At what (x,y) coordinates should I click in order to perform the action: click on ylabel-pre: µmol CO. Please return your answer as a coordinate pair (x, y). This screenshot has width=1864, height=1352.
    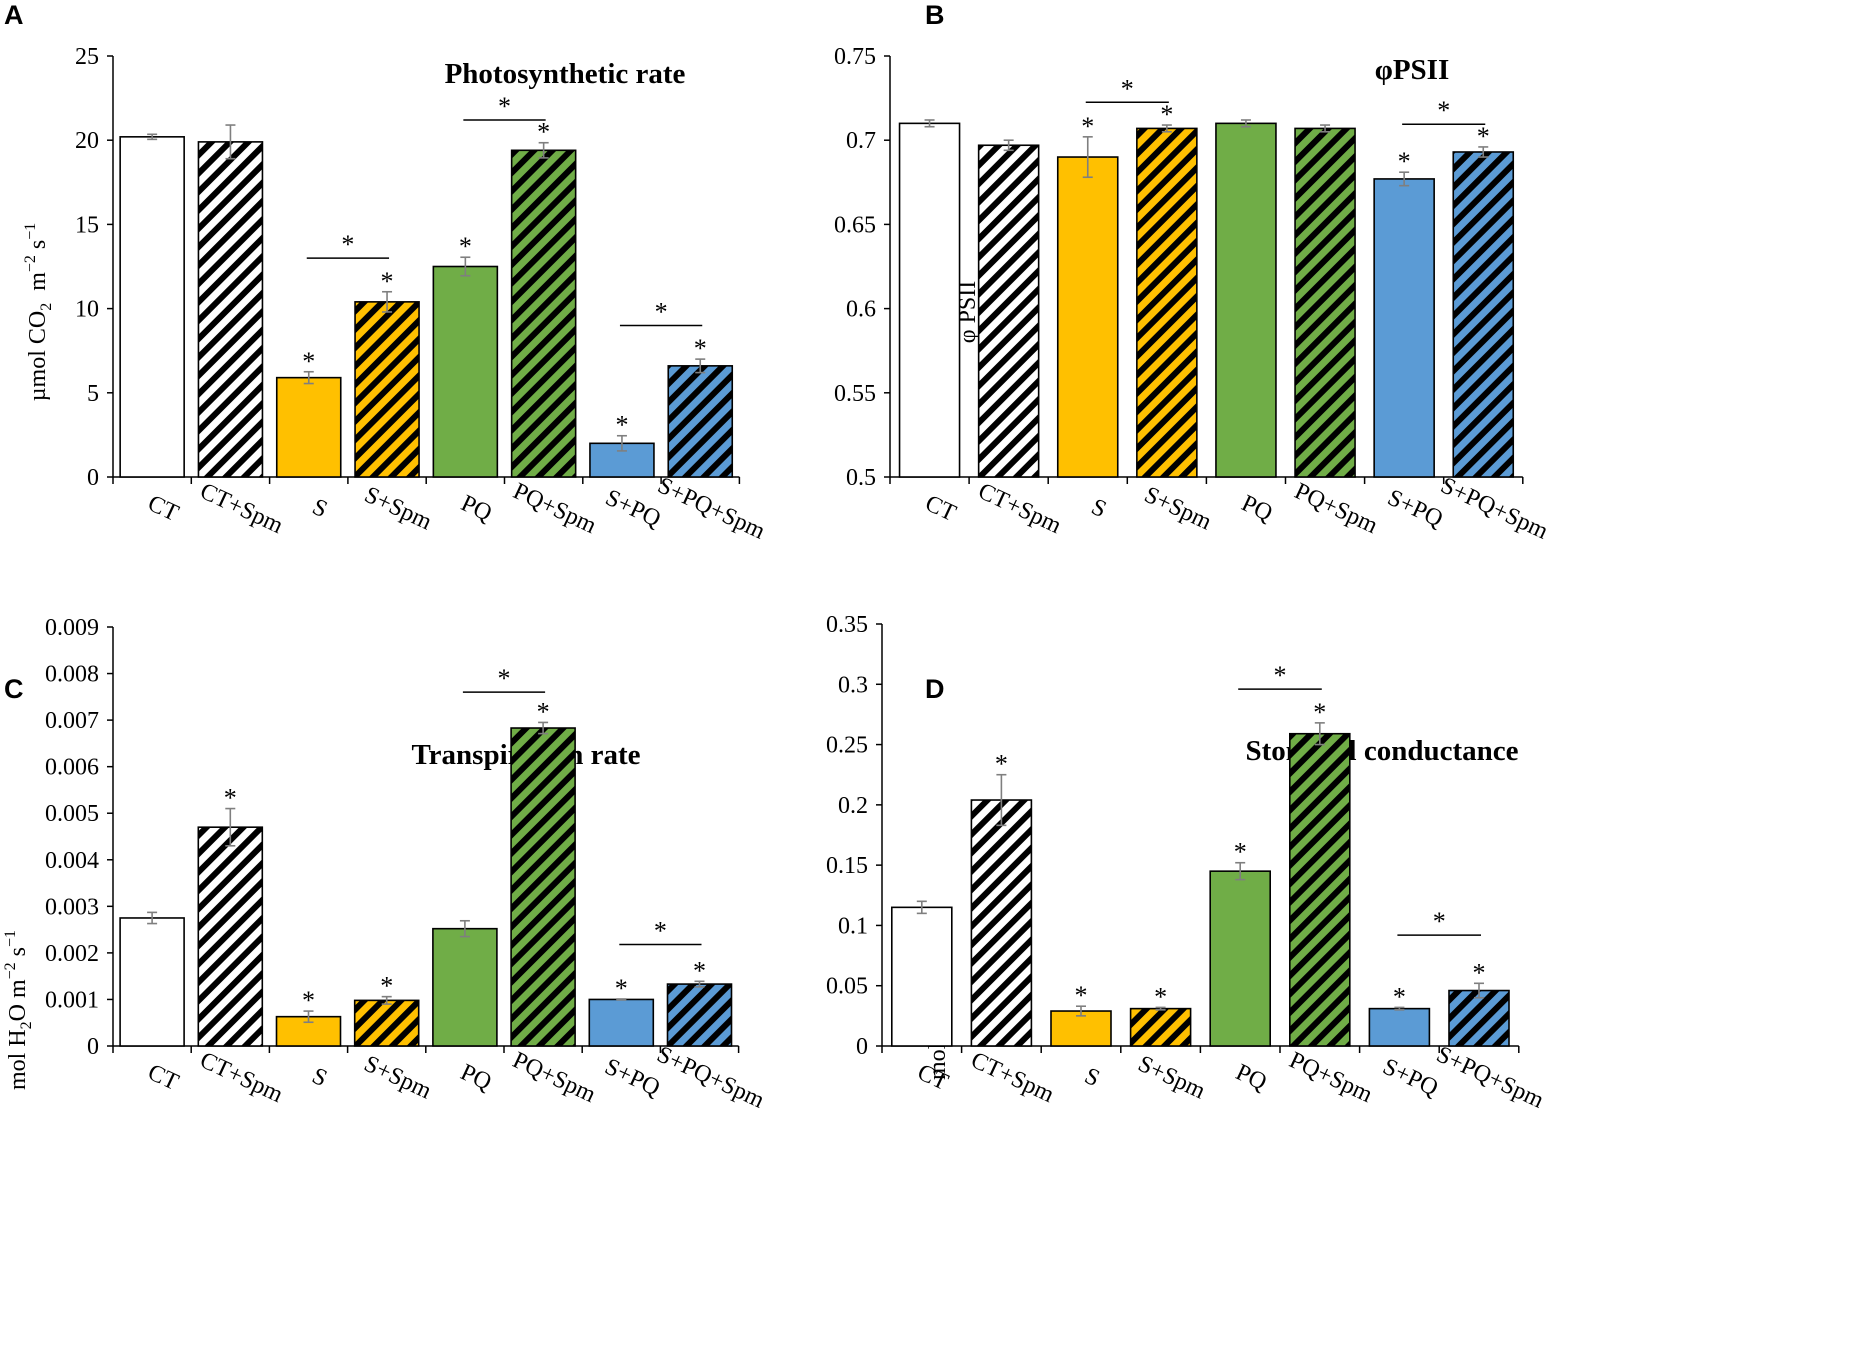
    Looking at the image, I should click on (38, 356).